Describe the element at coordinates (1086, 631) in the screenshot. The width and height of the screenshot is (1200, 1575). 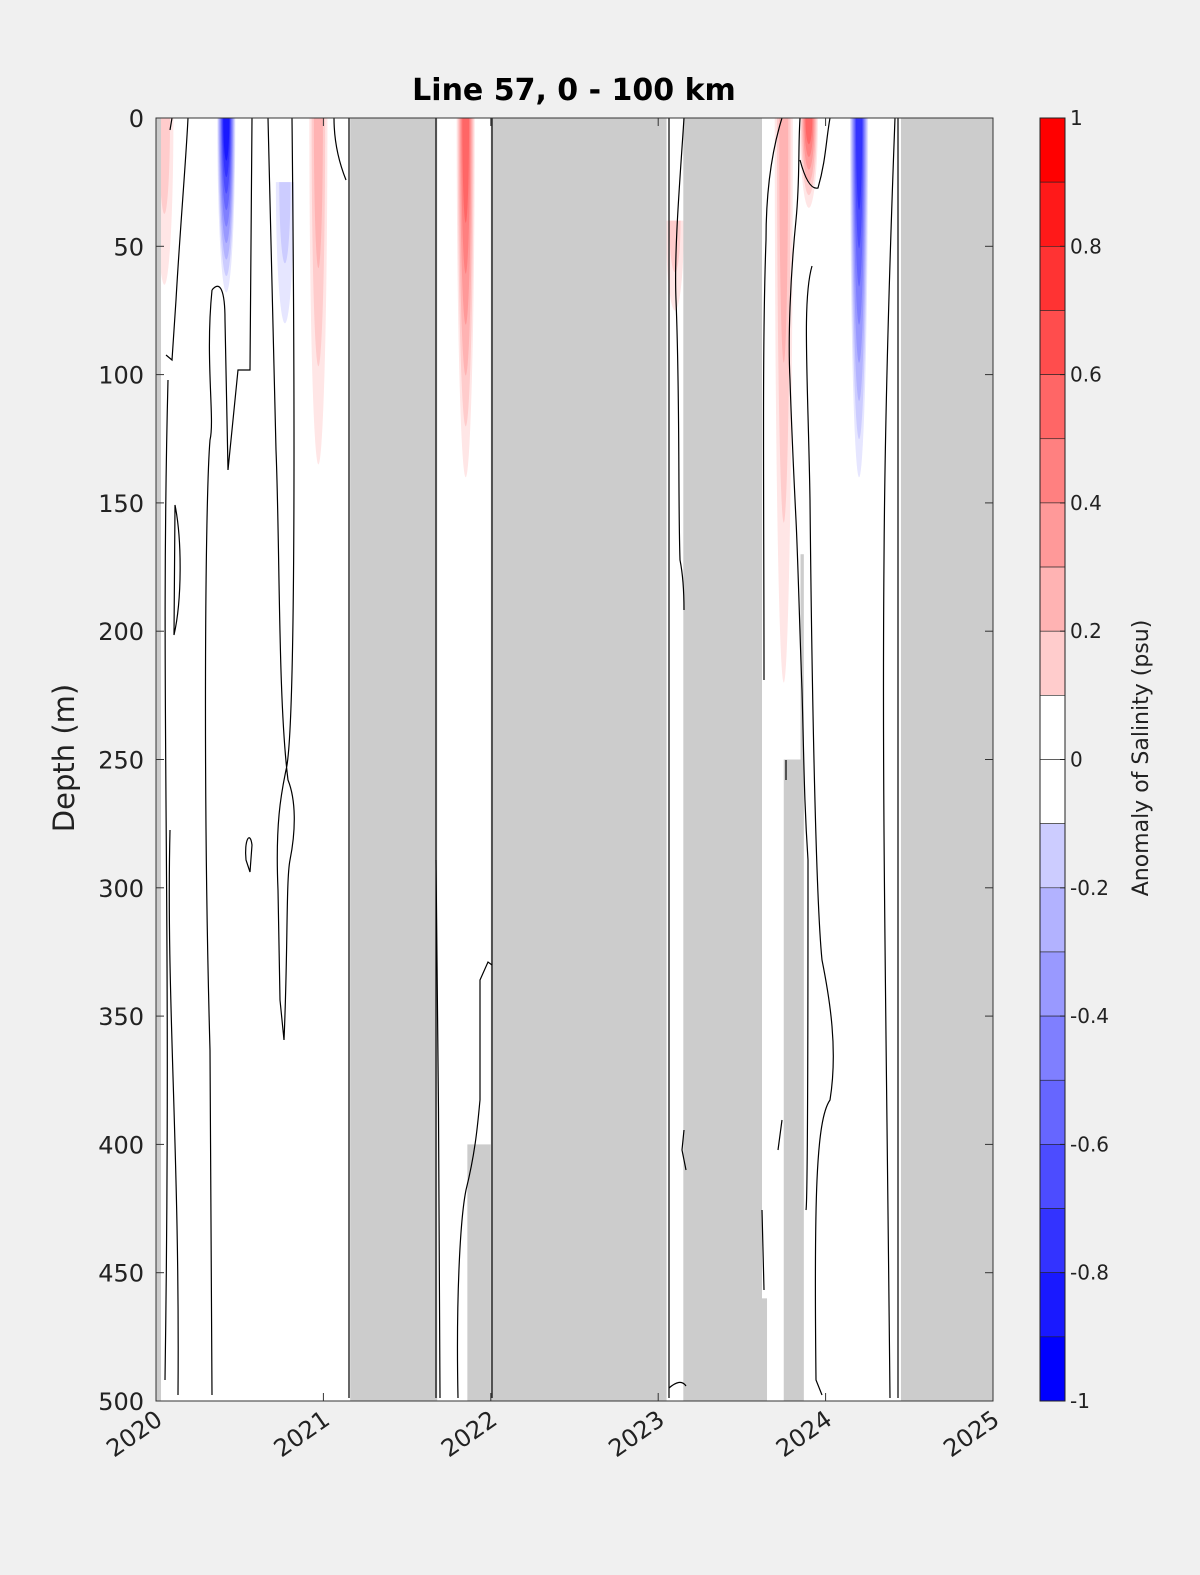
I see `colorbar-tick-label: 0.2` at that location.